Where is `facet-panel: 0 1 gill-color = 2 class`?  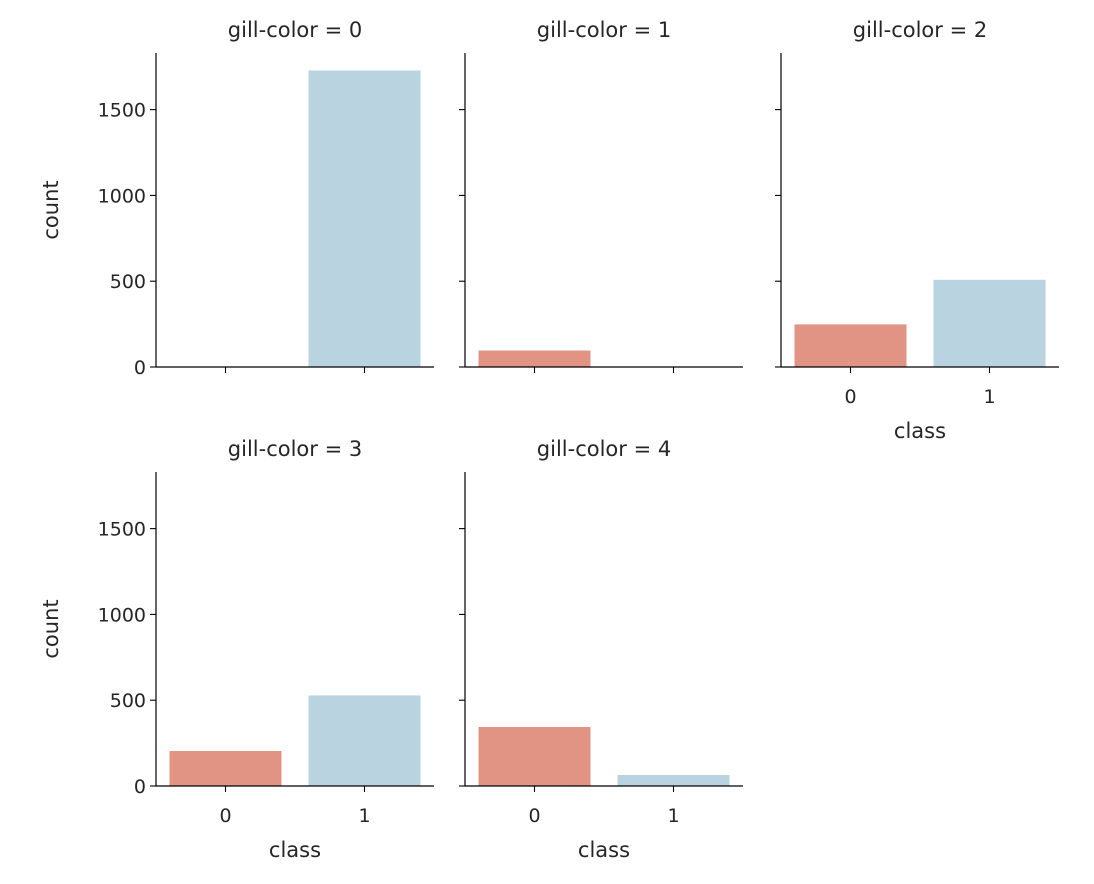
facet-panel: 0 1 gill-color = 2 class is located at coordinates (917, 230).